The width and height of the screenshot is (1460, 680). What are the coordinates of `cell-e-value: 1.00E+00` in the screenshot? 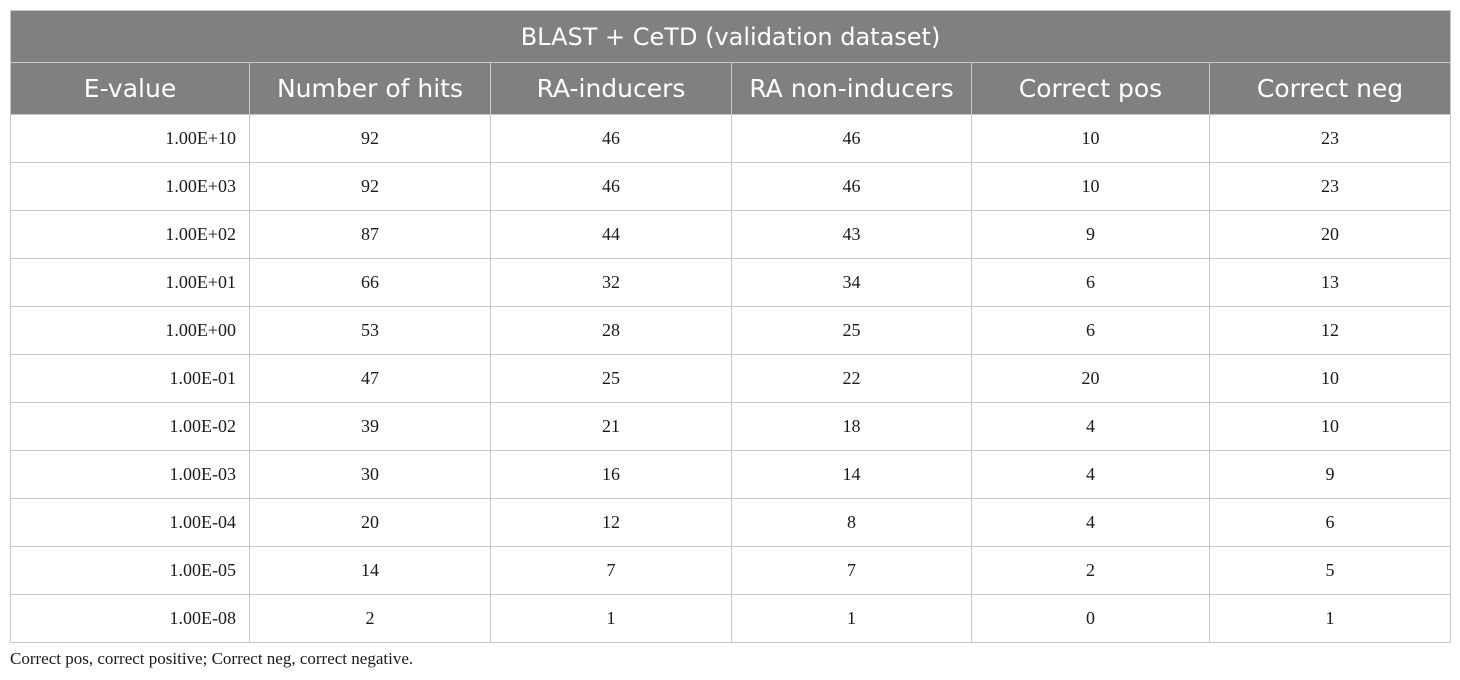 It's located at (130, 330).